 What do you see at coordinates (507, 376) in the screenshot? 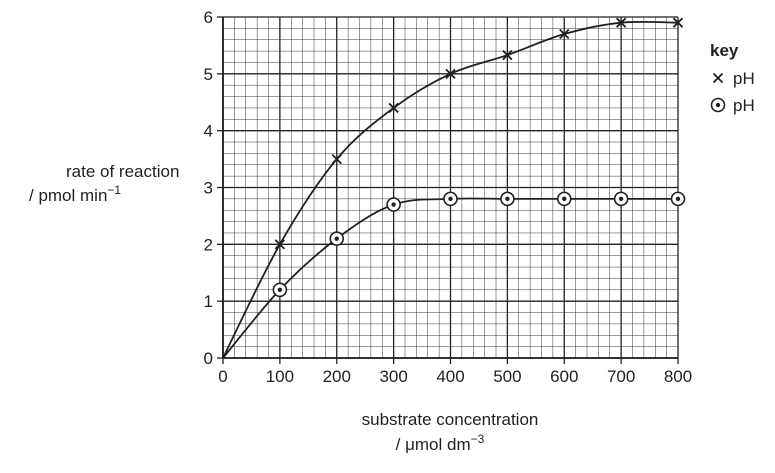
I see `x-tick-label: 500` at bounding box center [507, 376].